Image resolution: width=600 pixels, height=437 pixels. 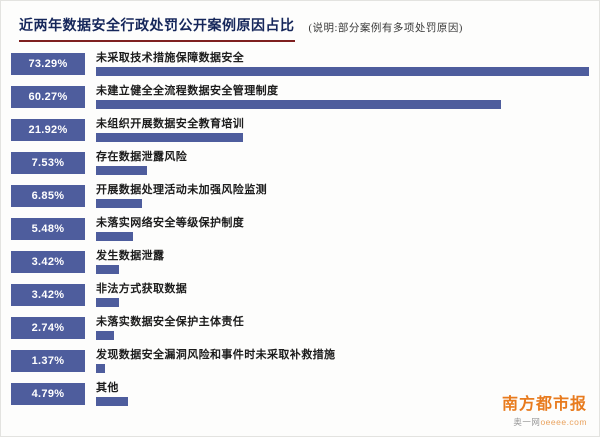 What do you see at coordinates (48, 361) in the screenshot?
I see `percent-badge: 1.37%` at bounding box center [48, 361].